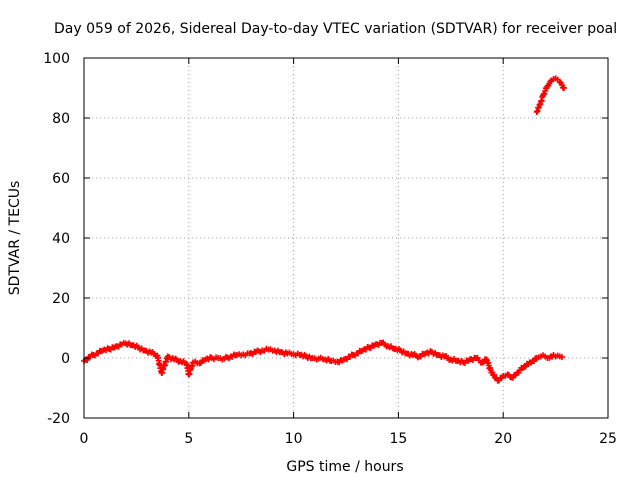  Describe the element at coordinates (188, 439) in the screenshot. I see `x-tick-label: 5` at that location.